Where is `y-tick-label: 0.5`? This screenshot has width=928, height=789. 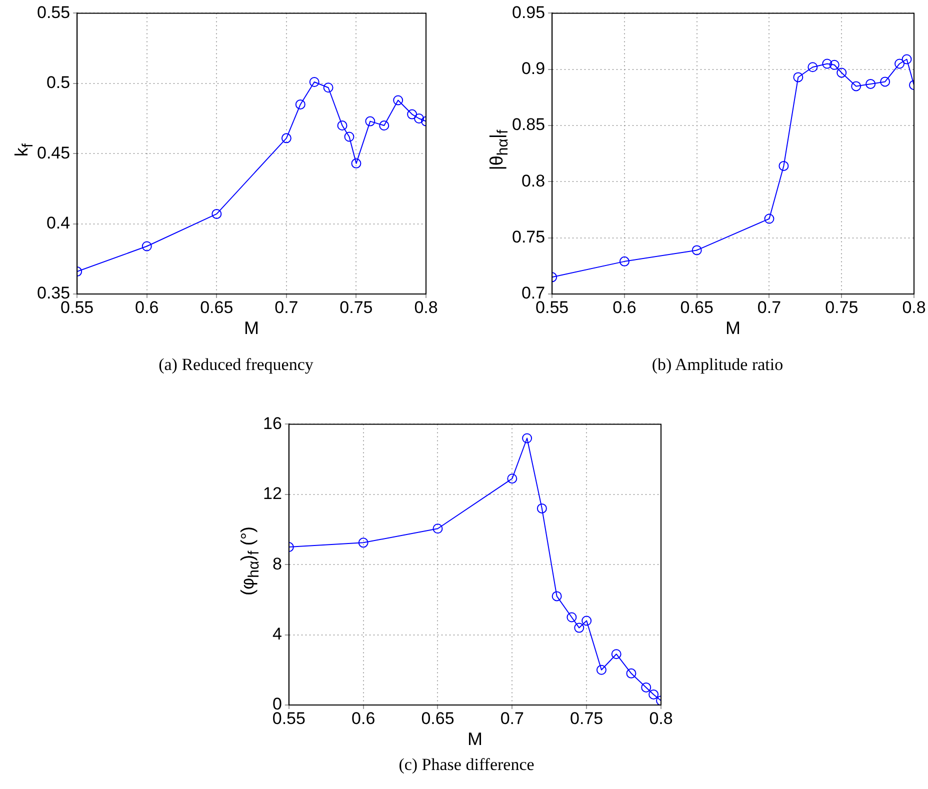 y-tick-label: 0.5 is located at coordinates (58, 82).